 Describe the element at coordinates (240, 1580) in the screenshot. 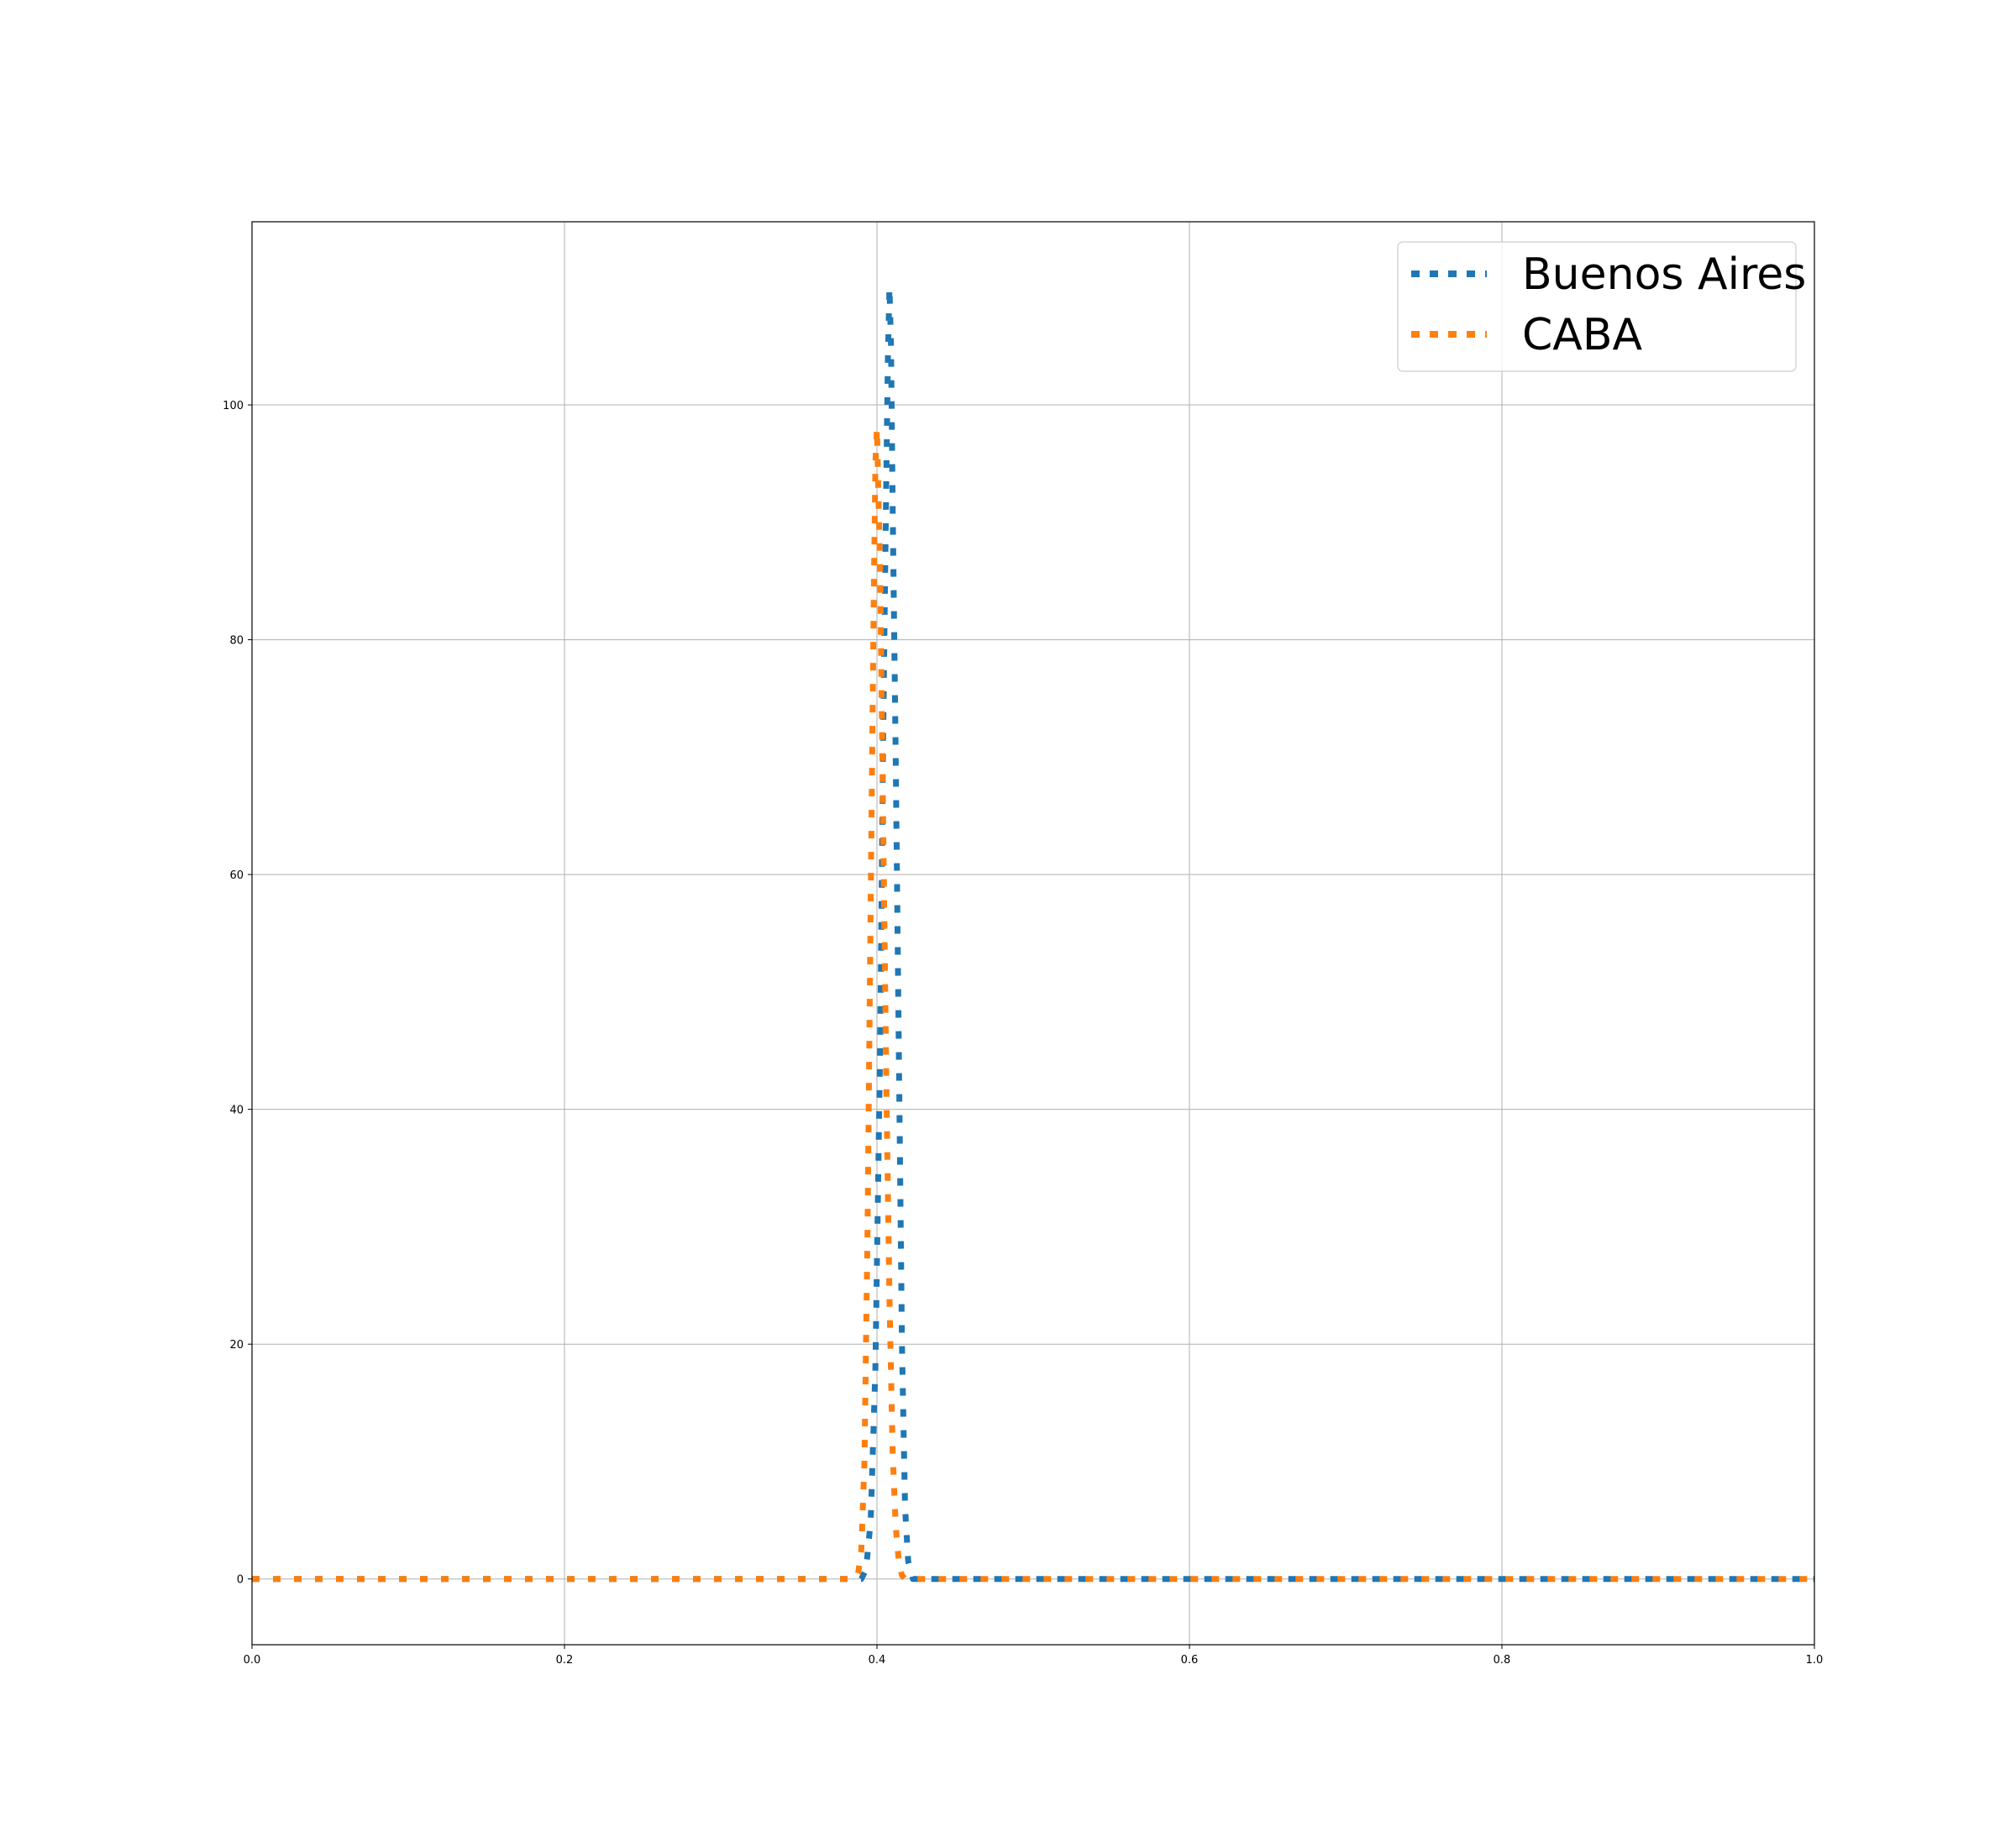

I see `y-tick-label: 0` at that location.